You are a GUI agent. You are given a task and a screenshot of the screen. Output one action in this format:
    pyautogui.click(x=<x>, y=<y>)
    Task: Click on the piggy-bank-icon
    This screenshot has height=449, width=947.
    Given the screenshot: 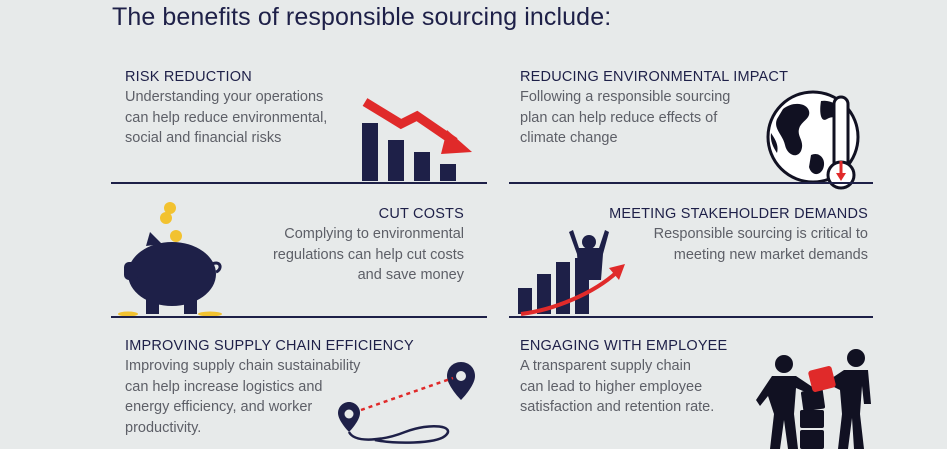 What is the action you would take?
    pyautogui.click(x=170, y=259)
    